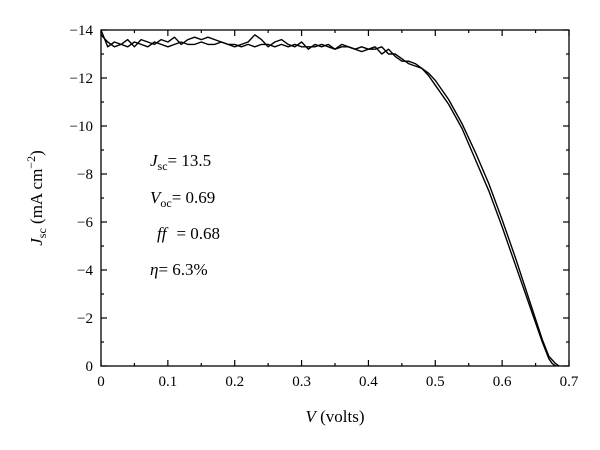 Image resolution: width=600 pixels, height=450 pixels. I want to click on y-tick-label: −2, so click(85, 319).